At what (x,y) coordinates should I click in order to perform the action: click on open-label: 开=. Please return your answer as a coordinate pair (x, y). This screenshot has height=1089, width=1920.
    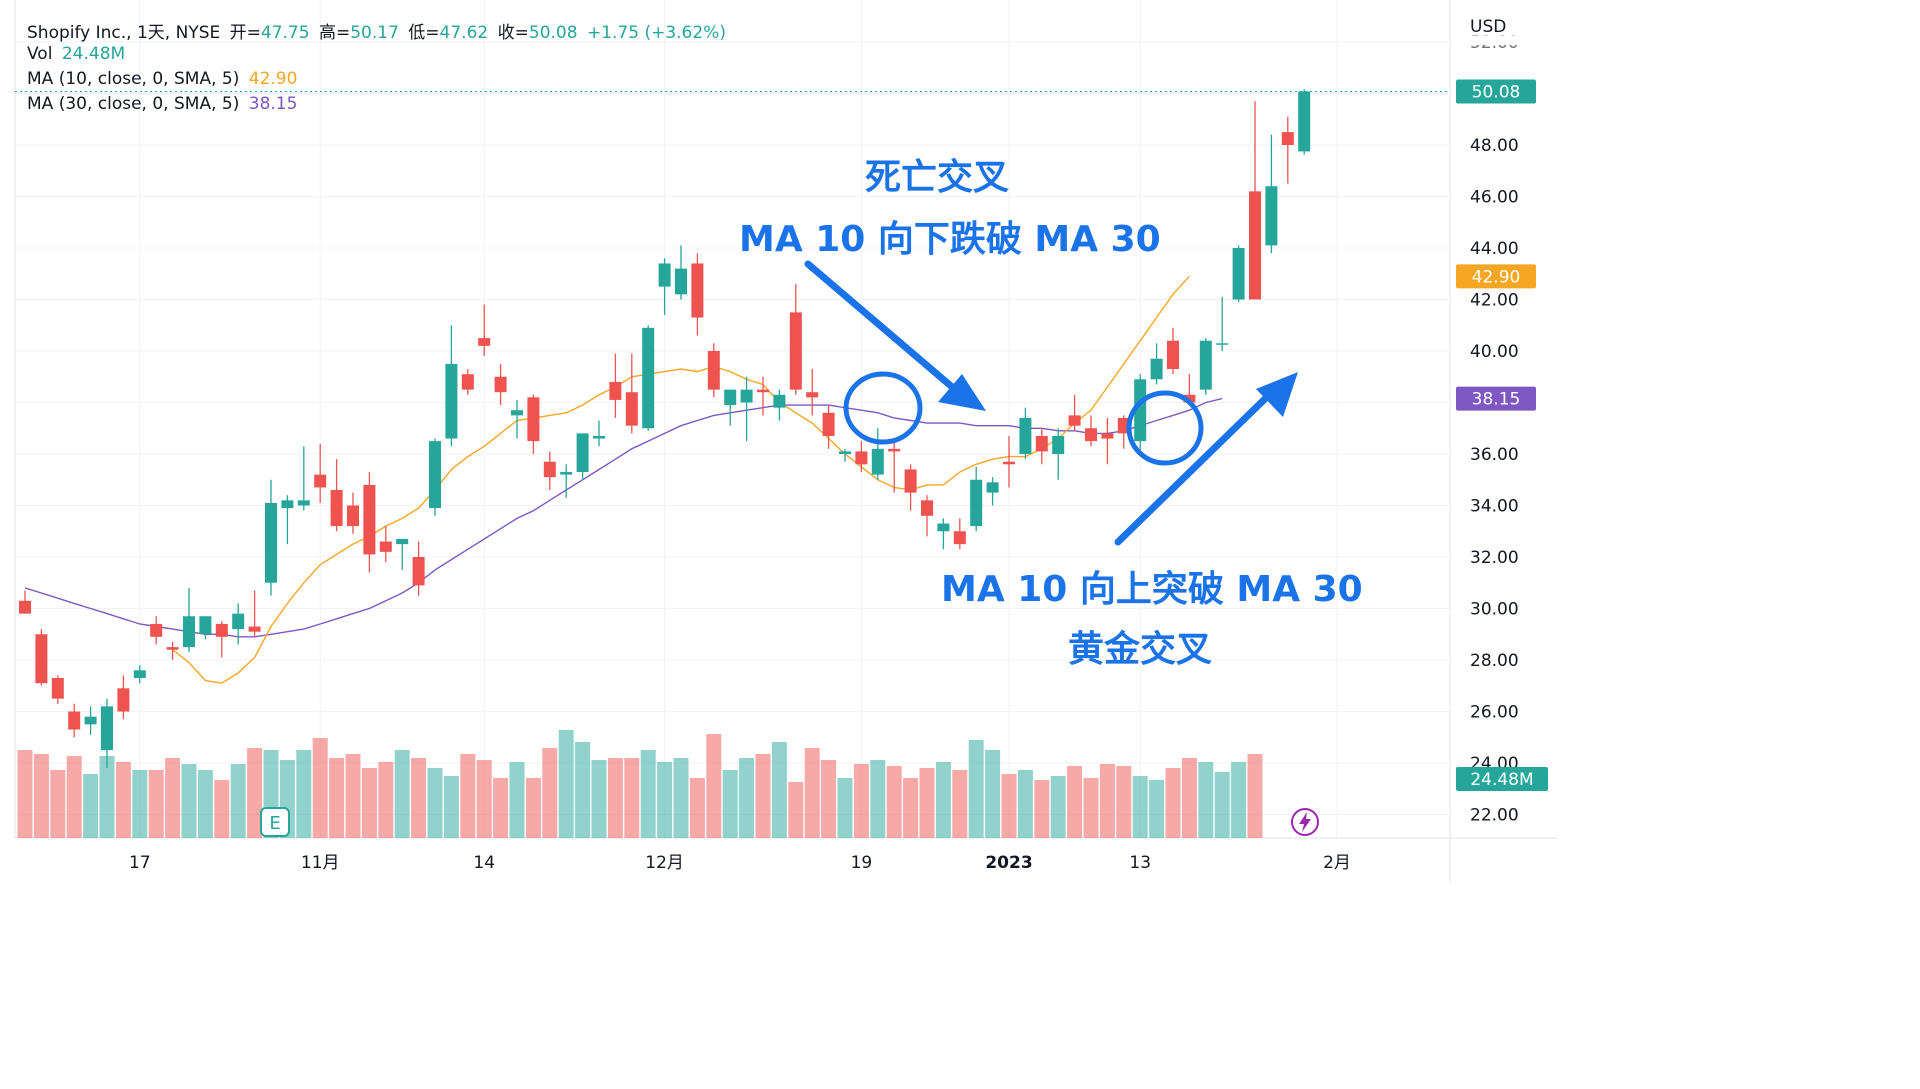
    Looking at the image, I should click on (245, 33).